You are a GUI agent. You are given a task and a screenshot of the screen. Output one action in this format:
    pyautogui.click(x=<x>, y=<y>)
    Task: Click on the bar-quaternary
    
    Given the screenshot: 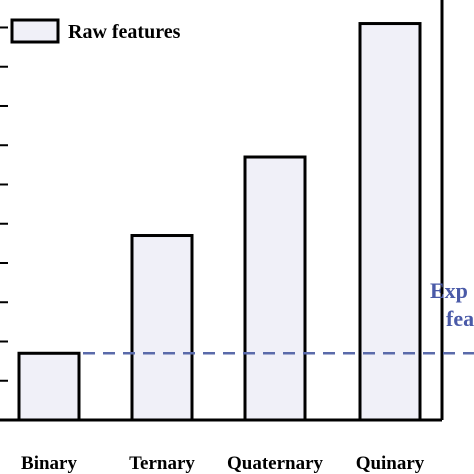 What is the action you would take?
    pyautogui.click(x=275, y=288)
    